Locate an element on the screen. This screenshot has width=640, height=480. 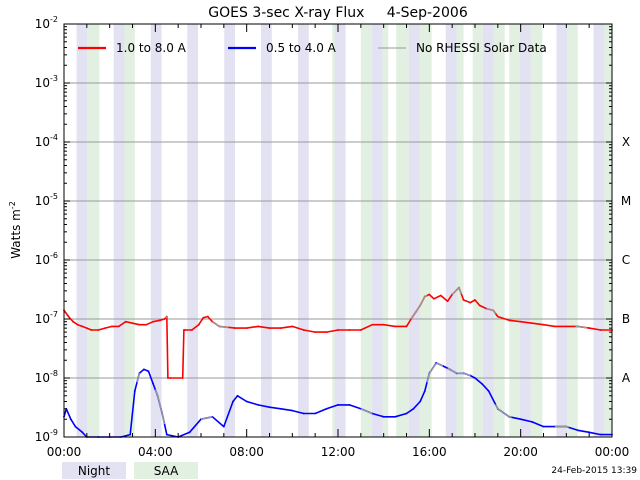
y-tick-exponent: -9 is located at coordinates (54, 432).